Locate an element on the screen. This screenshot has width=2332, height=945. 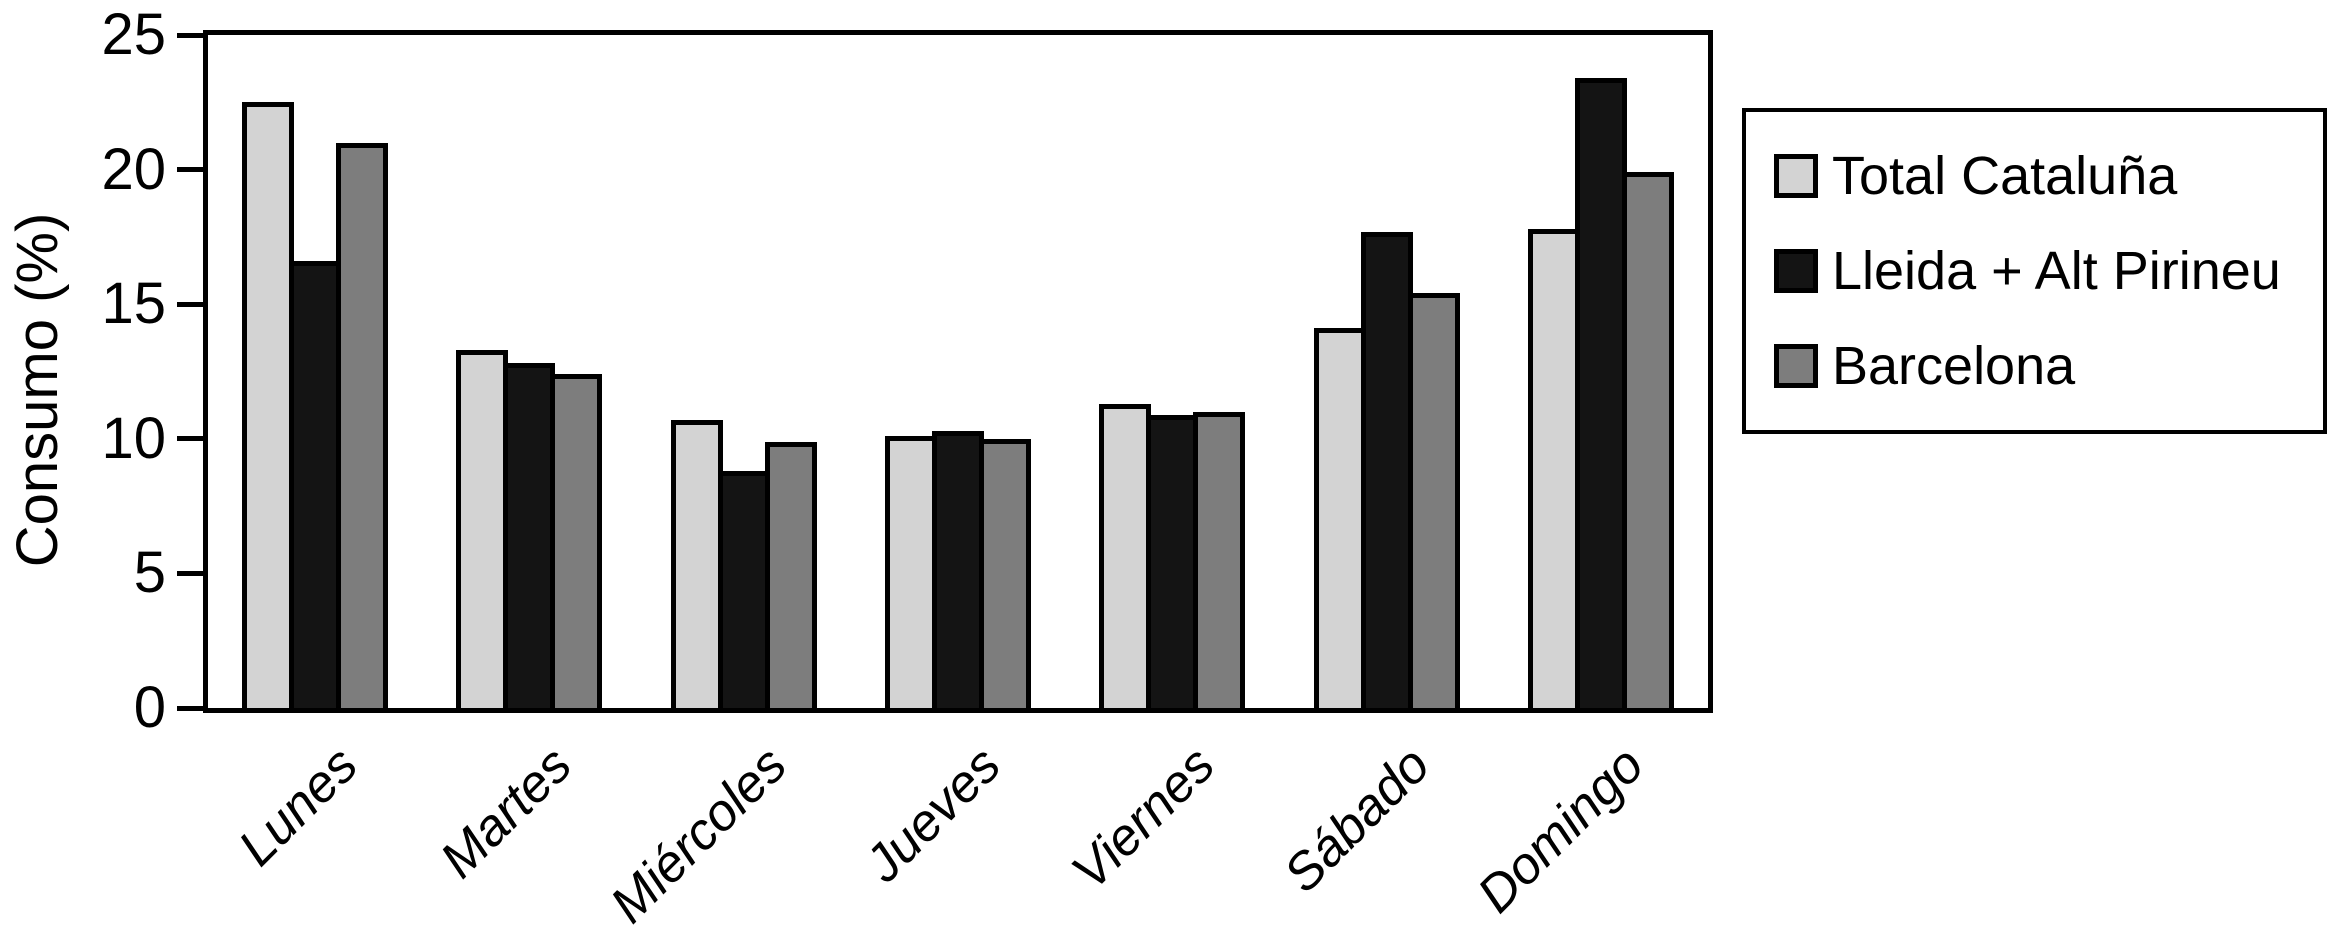
y-tick-label: 25 is located at coordinates (133, 34).